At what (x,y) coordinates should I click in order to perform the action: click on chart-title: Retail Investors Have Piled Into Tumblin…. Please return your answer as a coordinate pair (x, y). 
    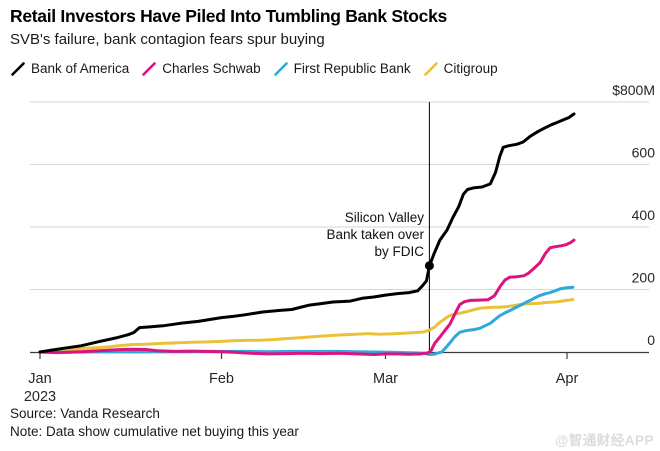
    Looking at the image, I should click on (228, 16).